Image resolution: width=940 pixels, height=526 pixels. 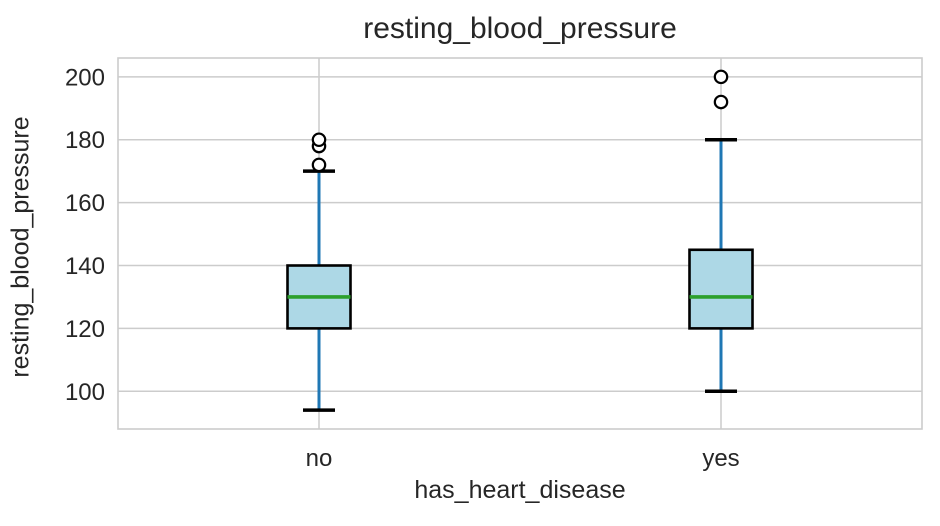 I want to click on y-tick-label: 100, so click(x=85, y=392).